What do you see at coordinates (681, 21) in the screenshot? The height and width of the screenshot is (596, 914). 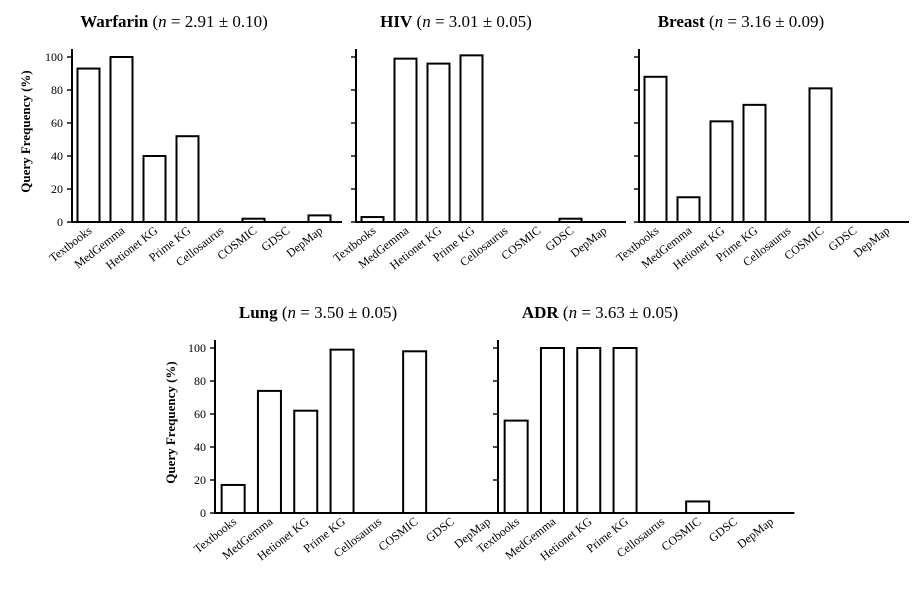 I see `chart-title-name: Breast` at bounding box center [681, 21].